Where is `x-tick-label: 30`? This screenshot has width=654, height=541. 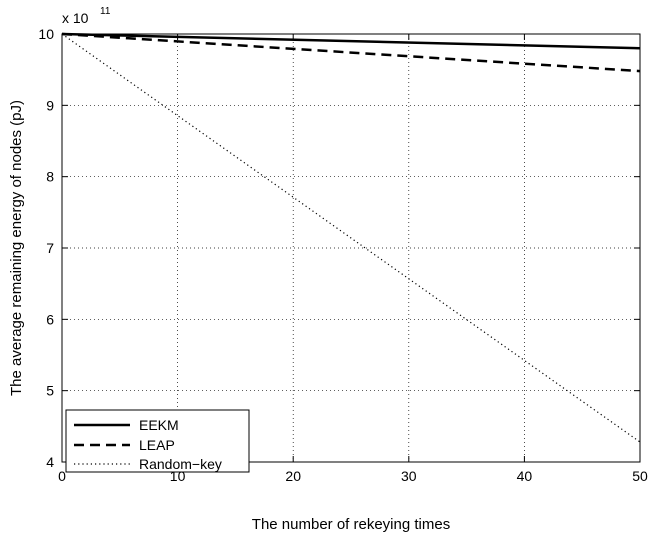 x-tick-label: 30 is located at coordinates (409, 476).